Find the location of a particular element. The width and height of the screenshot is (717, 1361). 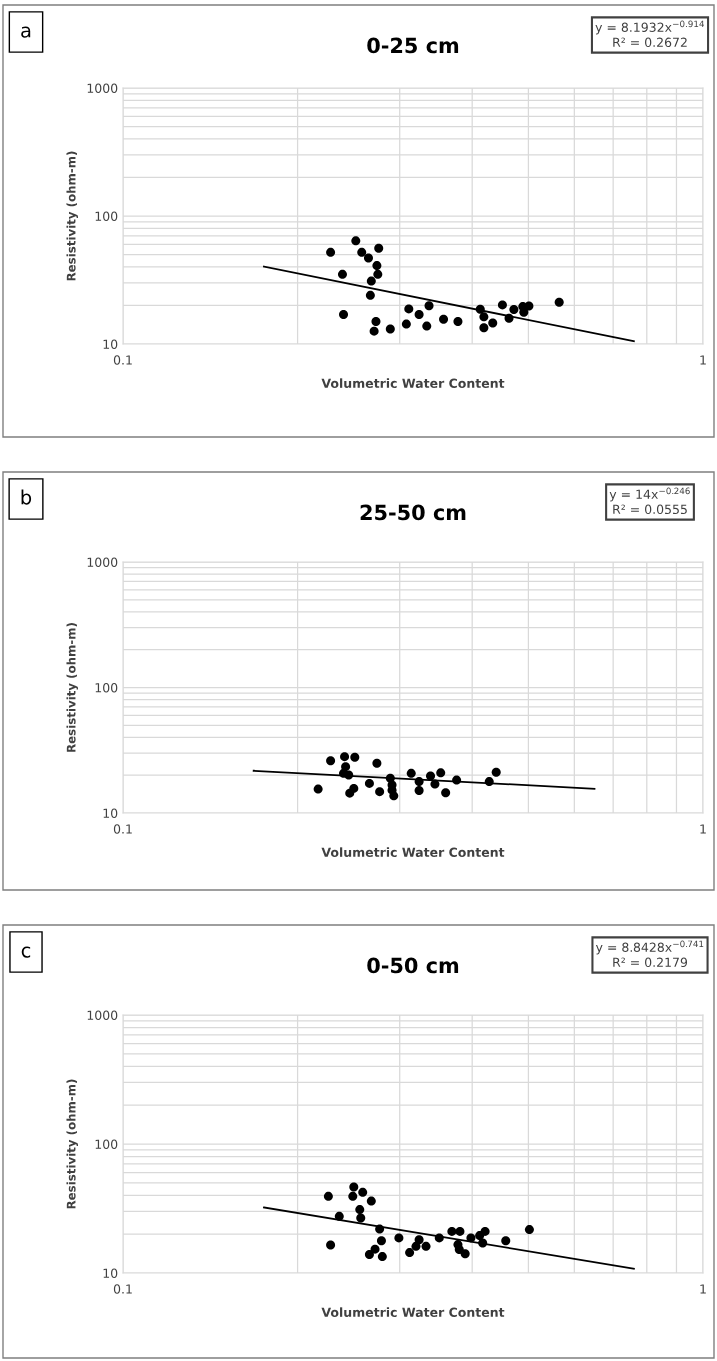

text: b is located at coordinates (26, 497).